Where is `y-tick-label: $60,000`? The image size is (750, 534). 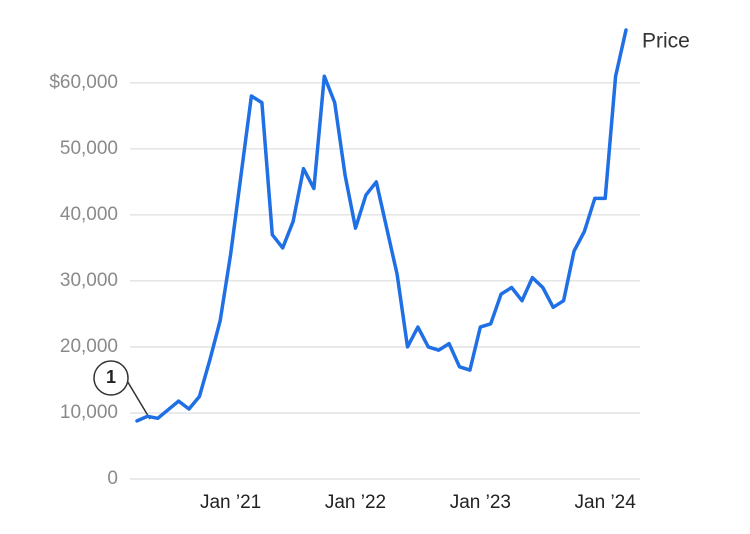
y-tick-label: $60,000 is located at coordinates (83, 82).